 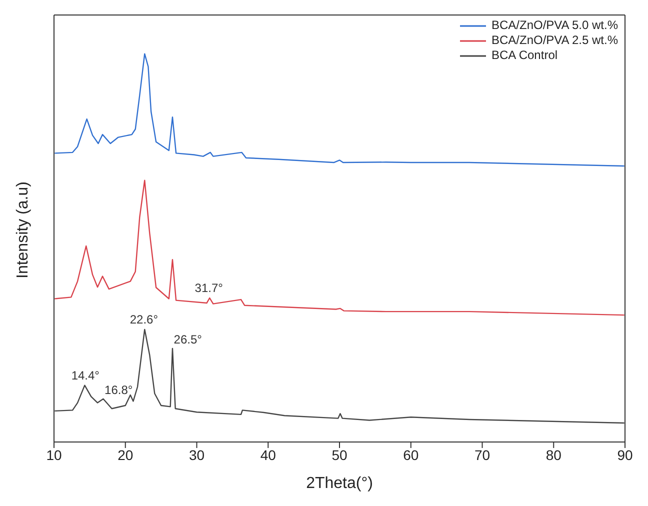 What do you see at coordinates (554, 454) in the screenshot?
I see `x-tick-label: 80` at bounding box center [554, 454].